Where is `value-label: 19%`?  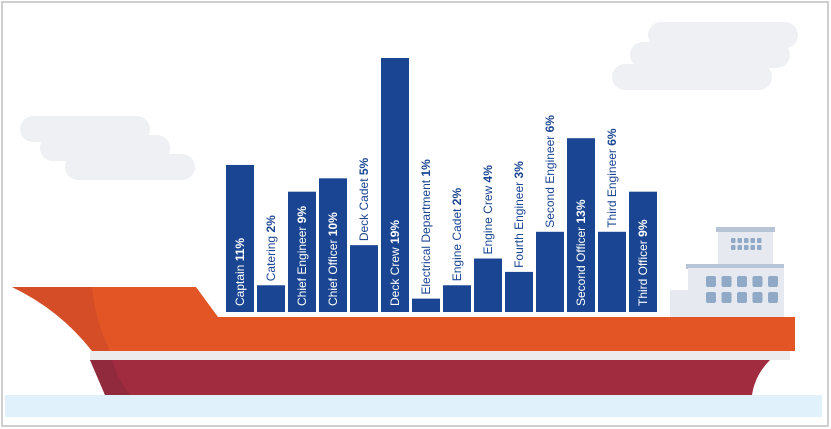 value-label: 19% is located at coordinates (395, 232).